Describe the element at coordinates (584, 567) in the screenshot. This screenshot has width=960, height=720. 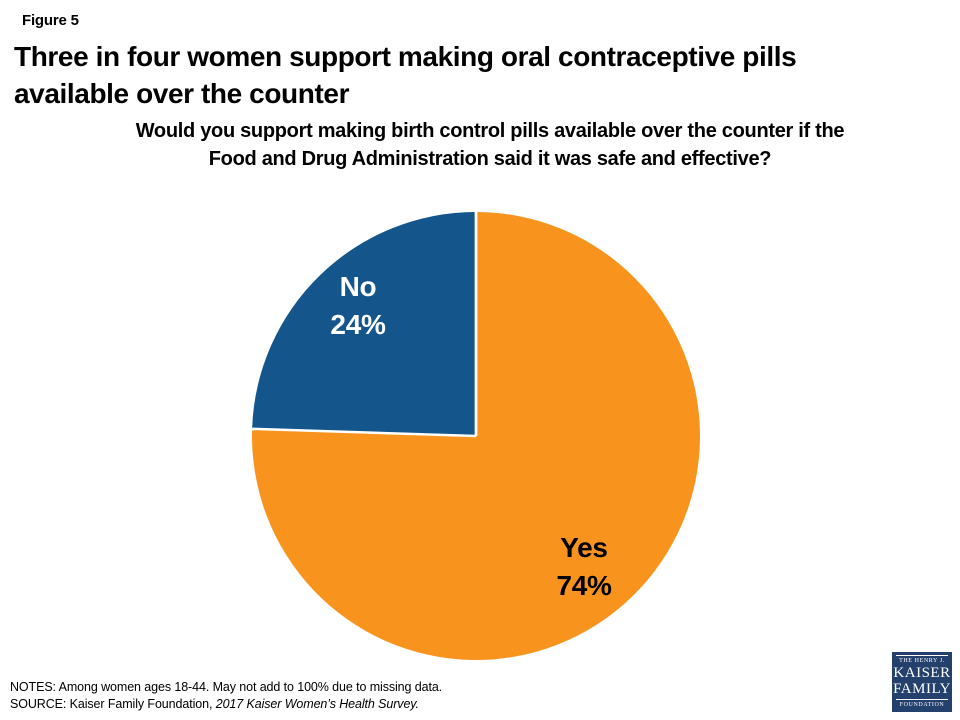
I see `pie-label-yes: Yes 74%` at that location.